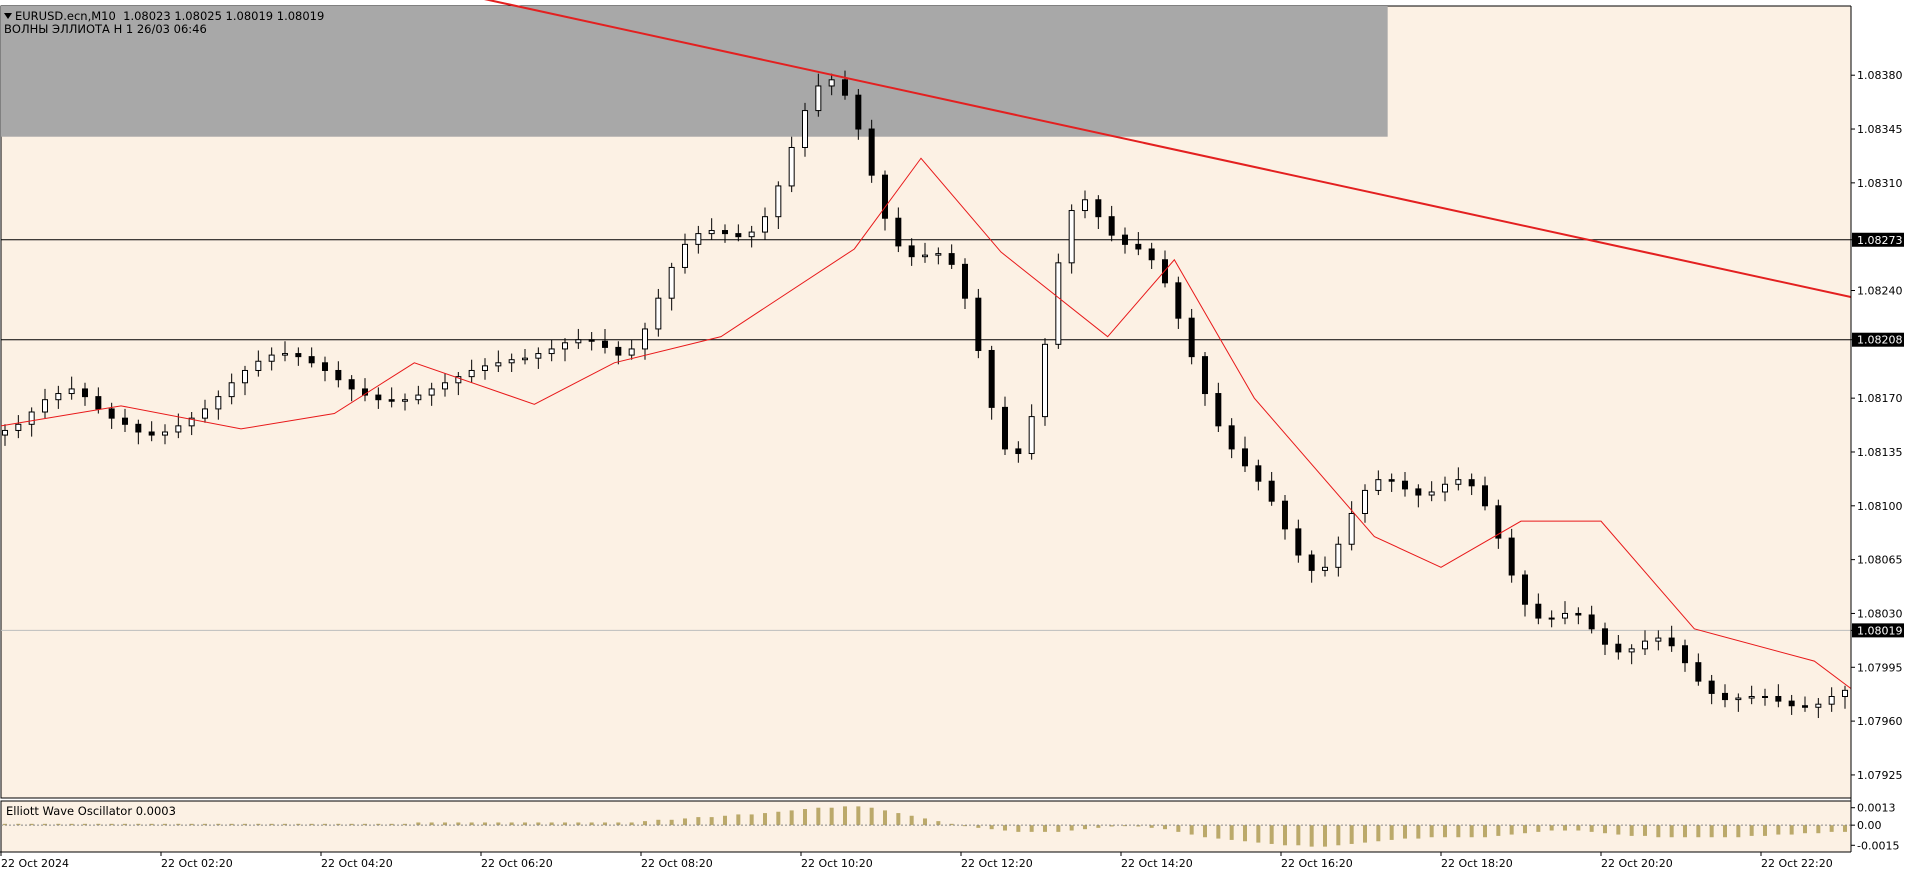 The width and height of the screenshot is (1905, 878). I want to click on oscillator-bars-group, so click(952, 826).